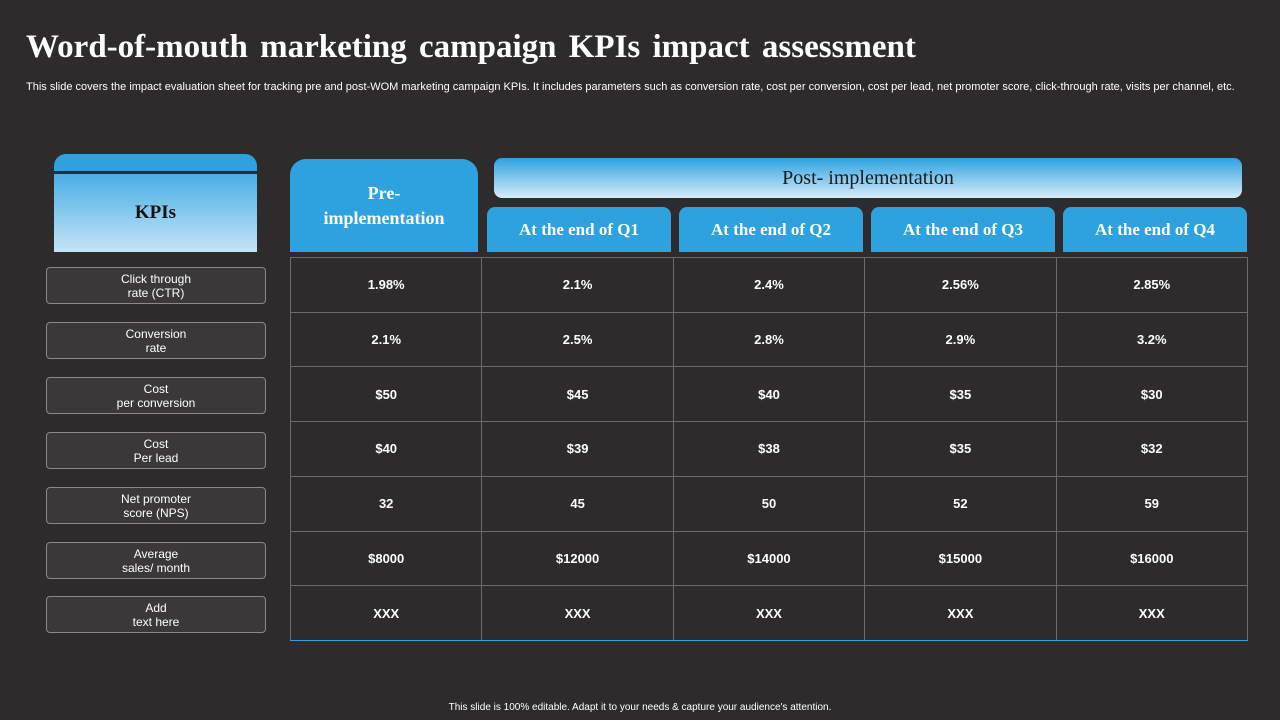  Describe the element at coordinates (1152, 339) in the screenshot. I see `table-cell: 3.2%` at that location.